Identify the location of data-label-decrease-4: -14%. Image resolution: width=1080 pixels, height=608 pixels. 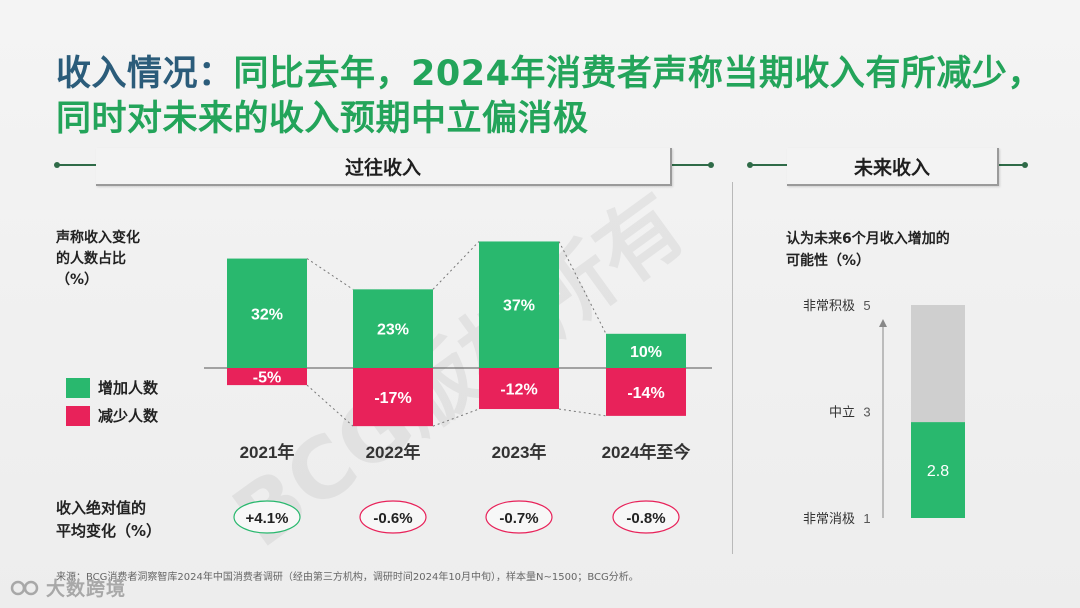
(645, 393).